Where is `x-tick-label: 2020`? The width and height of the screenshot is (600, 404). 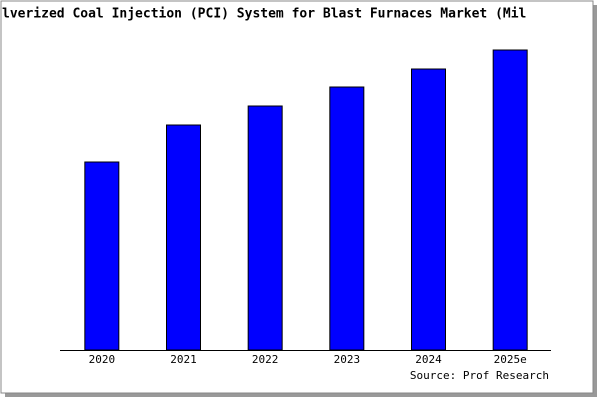
x-tick-label: 2020 is located at coordinates (102, 359).